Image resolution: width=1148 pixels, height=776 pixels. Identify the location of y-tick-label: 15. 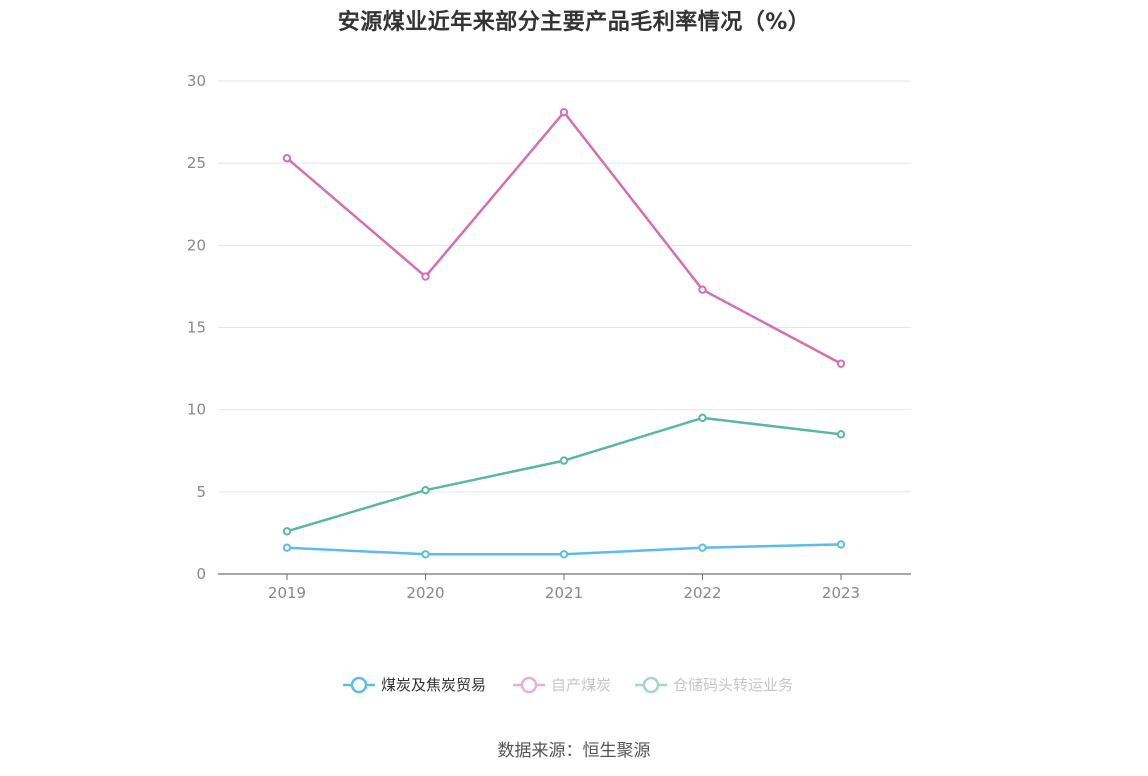
(196, 328).